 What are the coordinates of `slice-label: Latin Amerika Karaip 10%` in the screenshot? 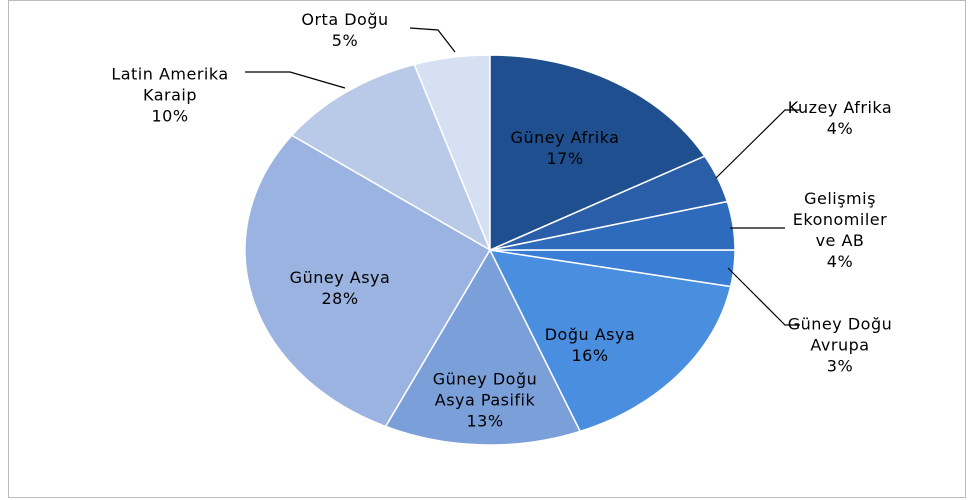 It's located at (170, 95).